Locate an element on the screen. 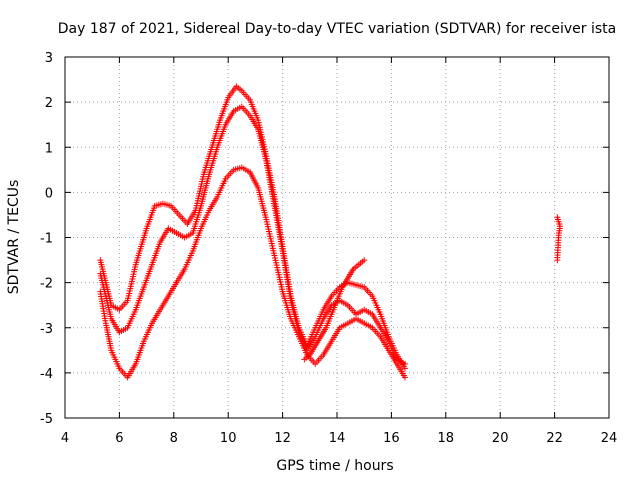  x-tick-label: 6 is located at coordinates (119, 438).